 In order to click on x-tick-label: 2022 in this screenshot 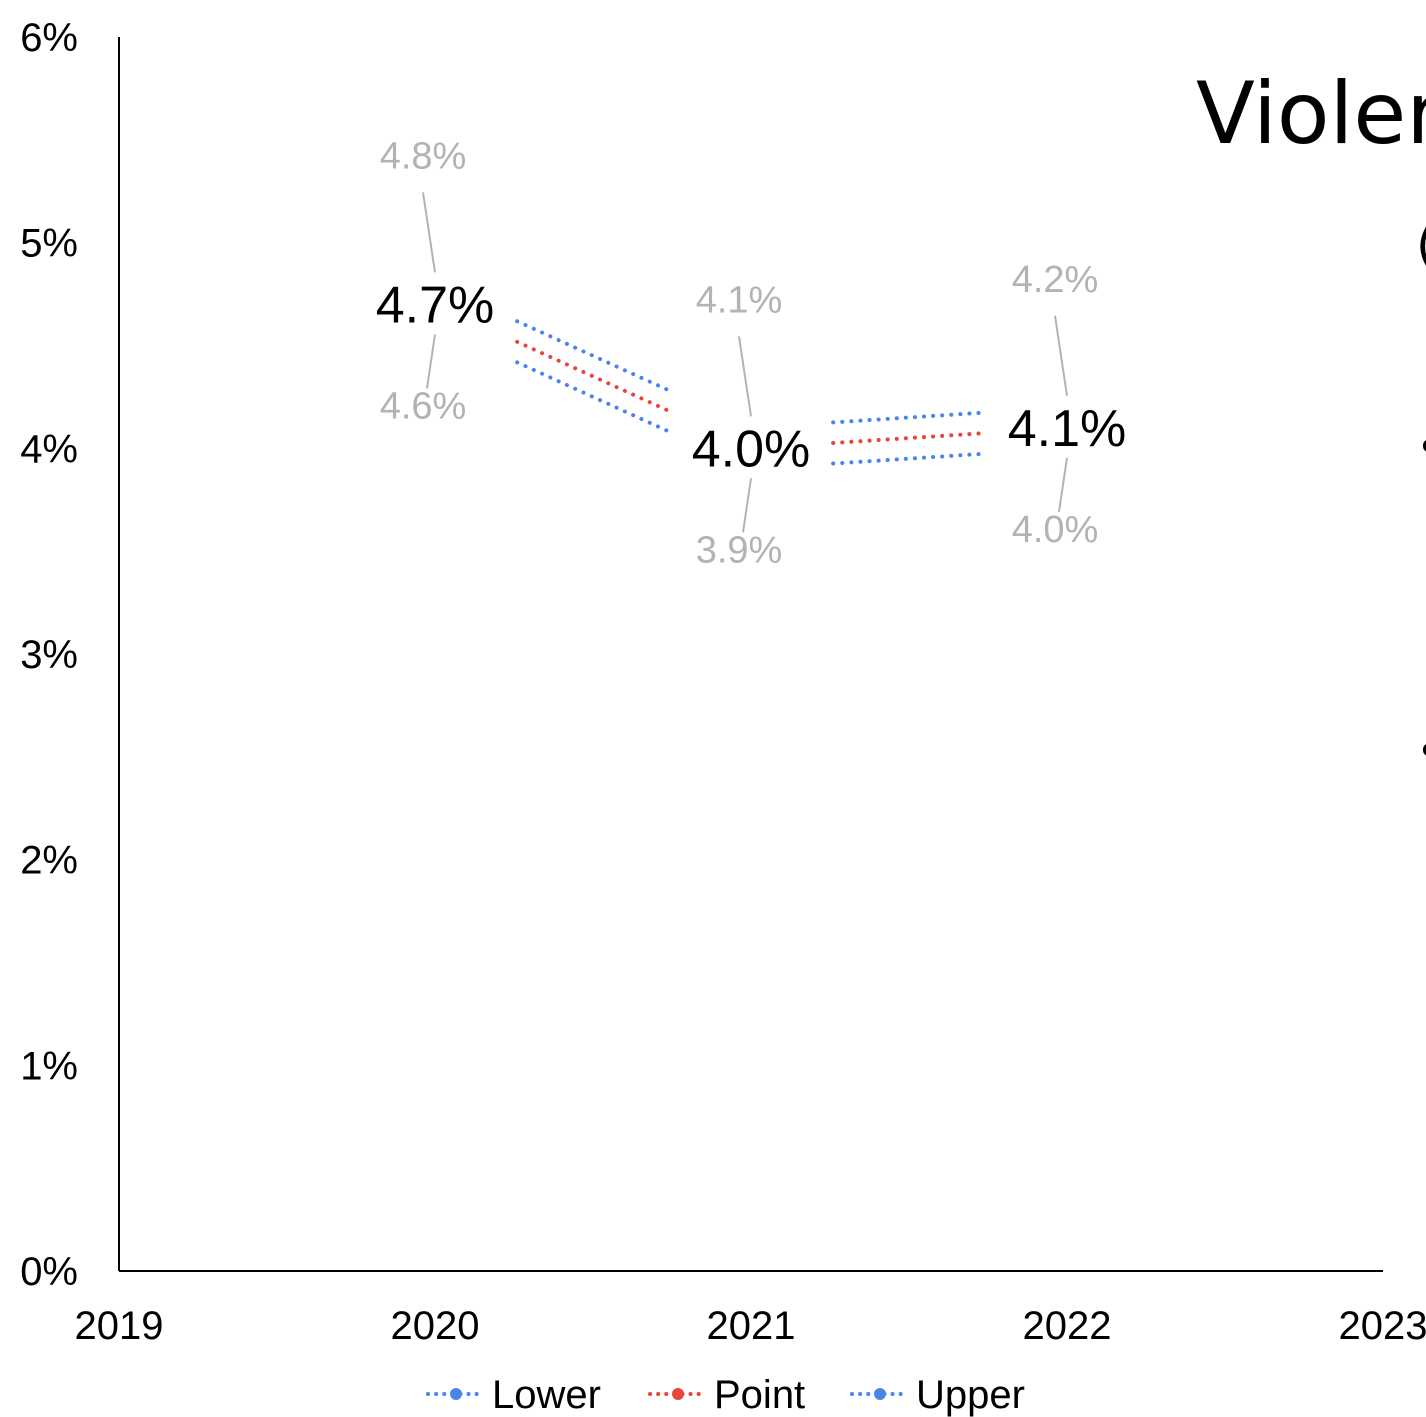, I will do `click(1067, 1326)`.